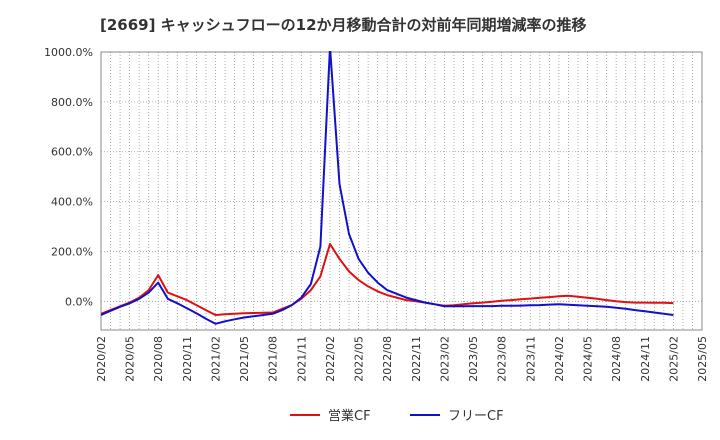 This screenshot has height=440, width=720. I want to click on x-tick-label: 2021/05, so click(244, 359).